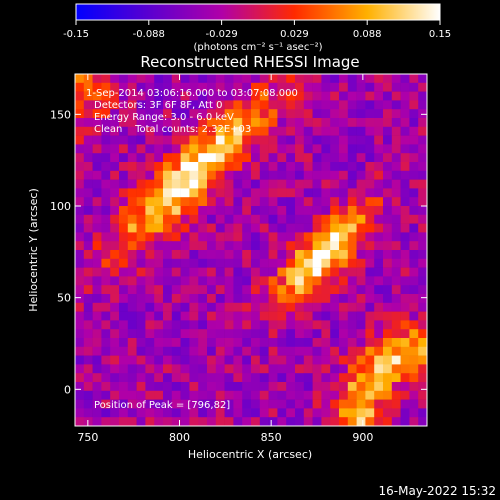 The image size is (500, 500). Describe the element at coordinates (257, 47) in the screenshot. I see `colorbar-unit-label: (photons cm⁻² s⁻¹ asec⁻²)` at that location.